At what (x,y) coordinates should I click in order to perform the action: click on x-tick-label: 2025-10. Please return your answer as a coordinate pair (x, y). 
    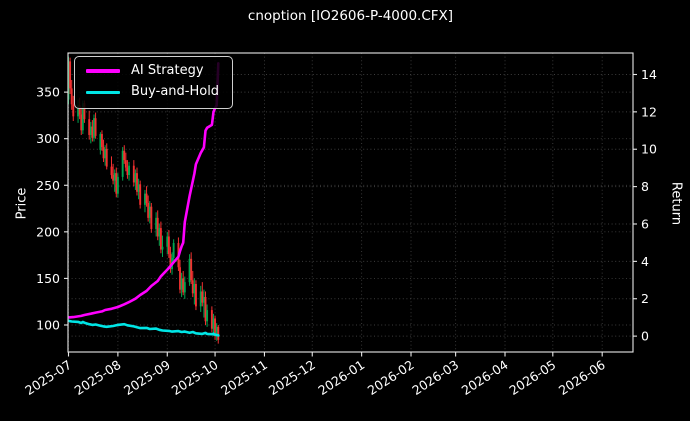
    Looking at the image, I should click on (195, 377).